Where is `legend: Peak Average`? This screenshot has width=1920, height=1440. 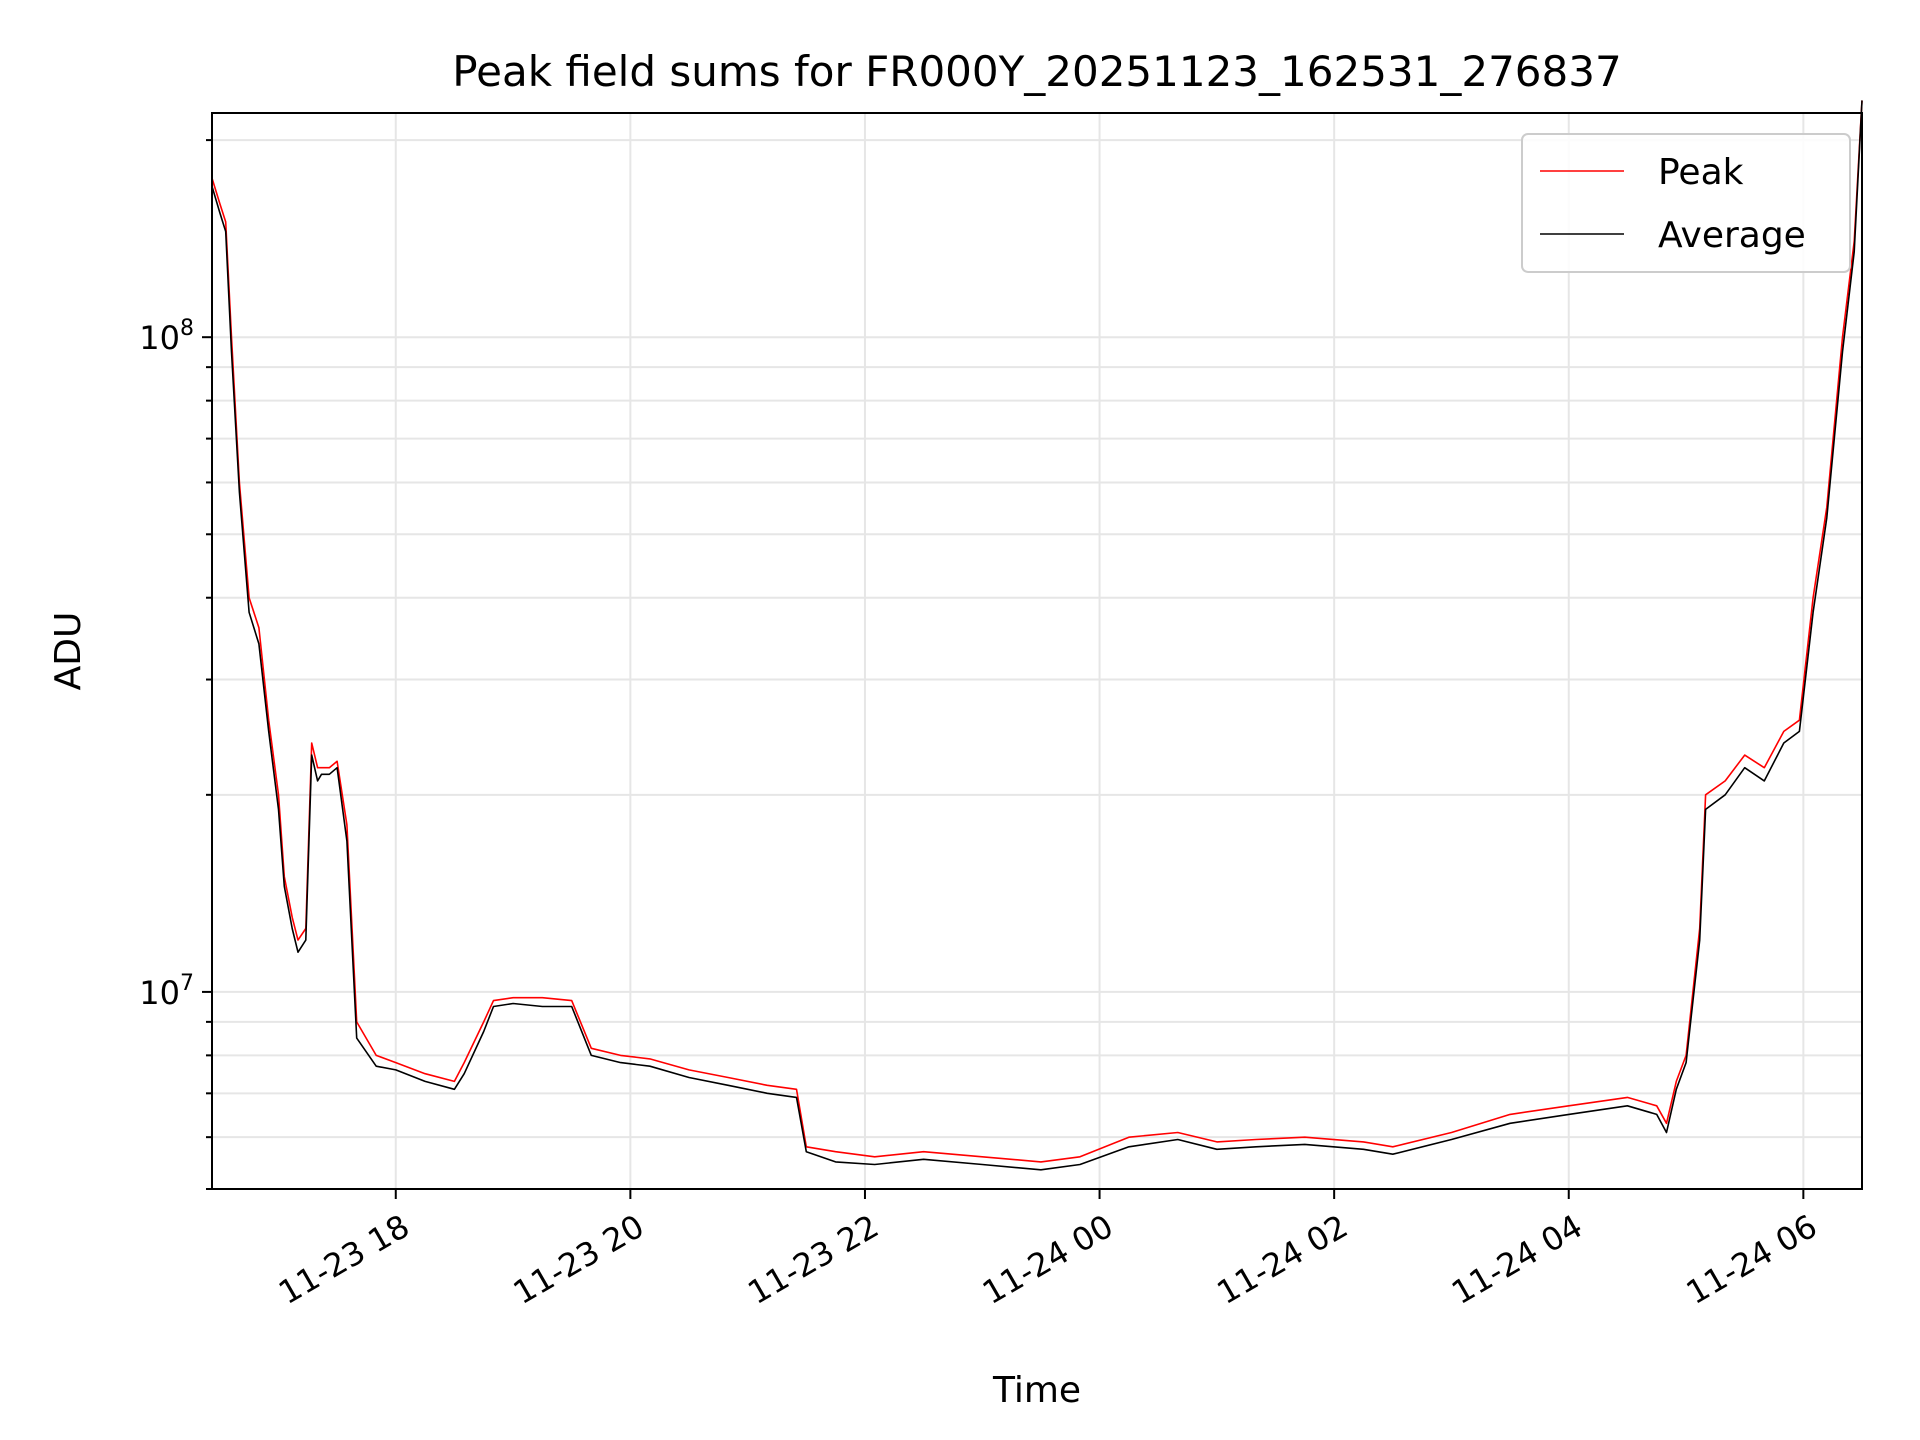
legend: Peak Average is located at coordinates (1686, 203).